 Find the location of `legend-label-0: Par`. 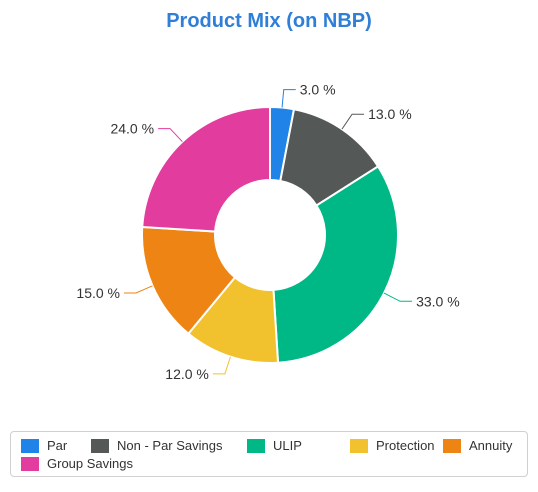

legend-label-0: Par is located at coordinates (57, 445).